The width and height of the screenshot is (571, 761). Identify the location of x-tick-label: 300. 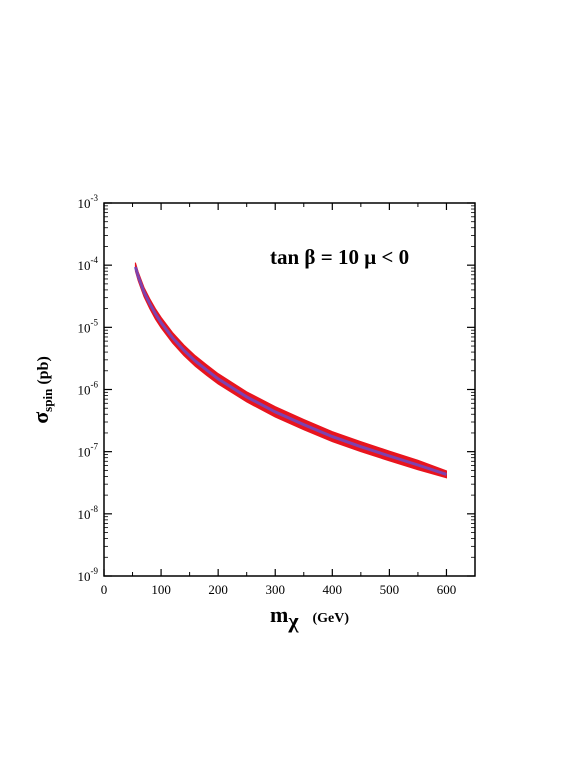
(275, 589).